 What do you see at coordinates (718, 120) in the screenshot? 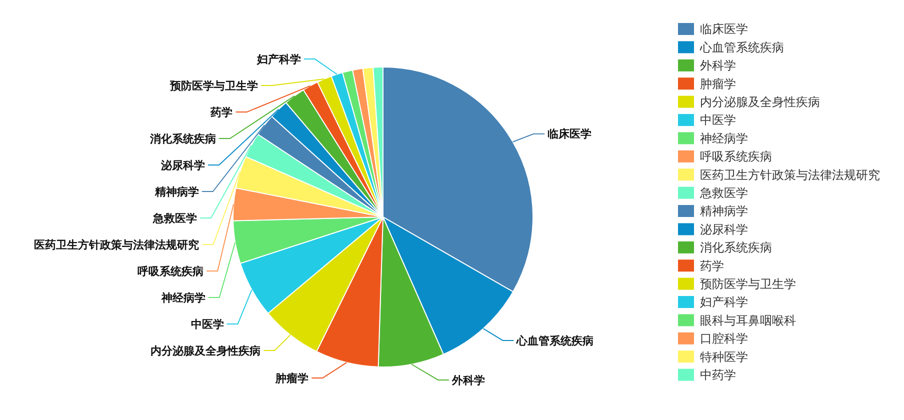
I see `legend-label: 中医学` at bounding box center [718, 120].